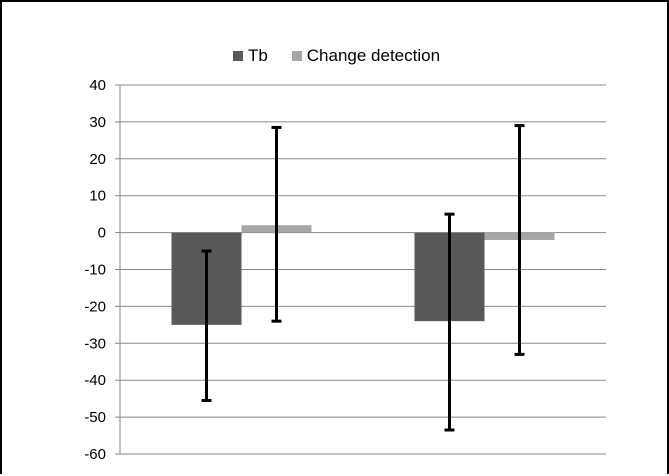  What do you see at coordinates (95, 417) in the screenshot?
I see `y-tick-label: -50` at bounding box center [95, 417].